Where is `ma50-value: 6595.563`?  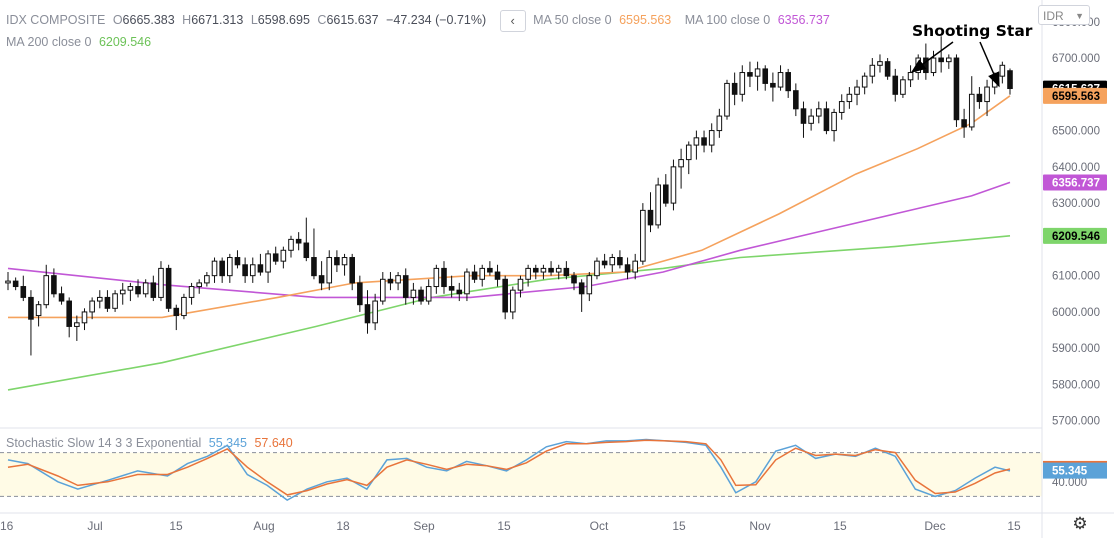 ma50-value: 6595.563 is located at coordinates (645, 20).